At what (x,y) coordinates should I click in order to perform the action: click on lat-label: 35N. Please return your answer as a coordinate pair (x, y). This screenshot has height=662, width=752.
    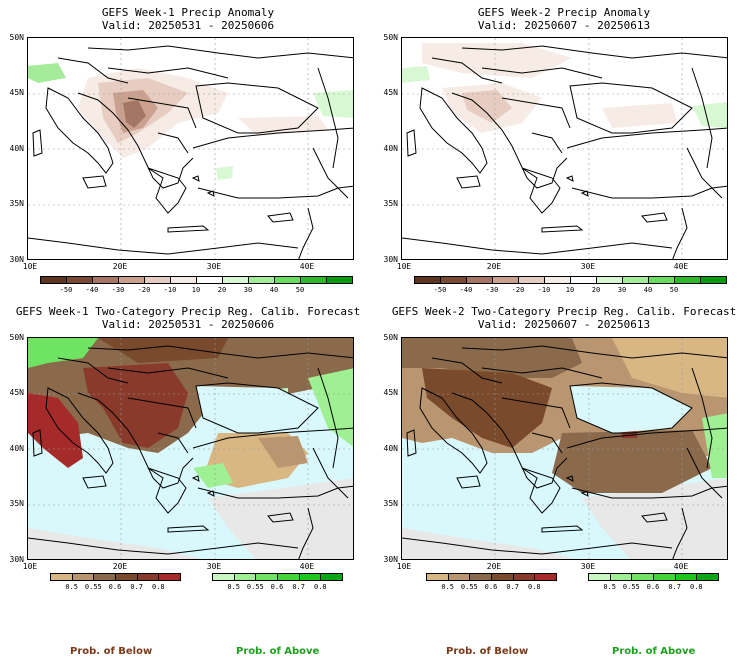
    Looking at the image, I should click on (16, 503).